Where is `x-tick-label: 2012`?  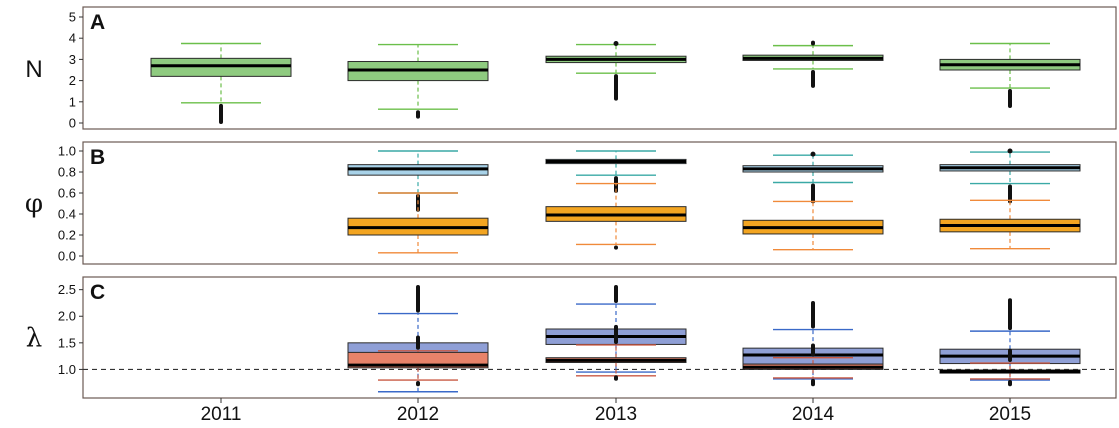
x-tick-label: 2012 is located at coordinates (418, 414).